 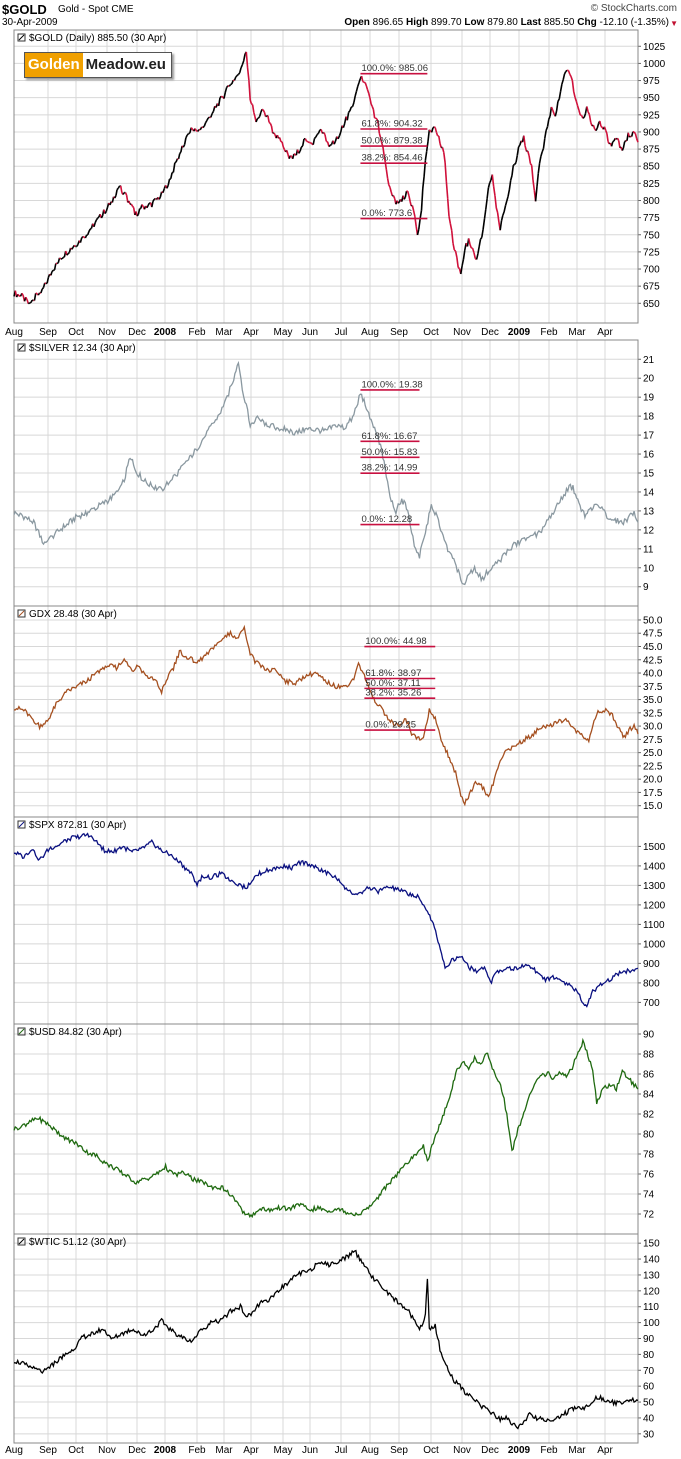 I want to click on y-tick-label: 74, so click(x=649, y=1195).